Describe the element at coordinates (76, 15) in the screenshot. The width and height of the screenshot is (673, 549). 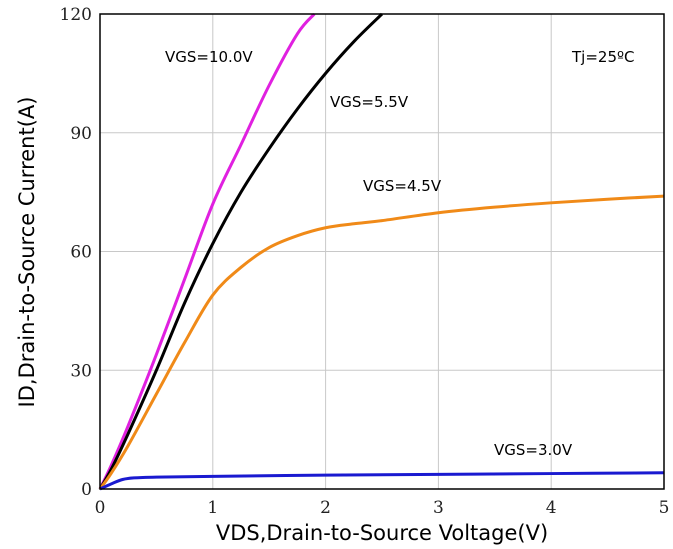
I see `y-tick-label: 120` at that location.